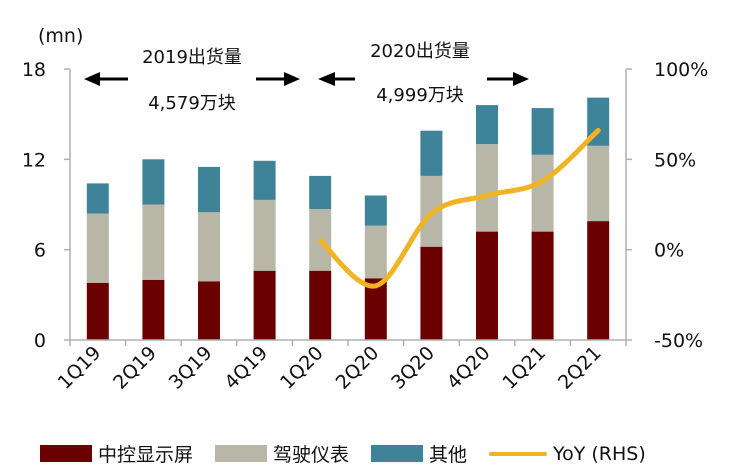 The width and height of the screenshot is (733, 473). What do you see at coordinates (354, 453) in the screenshot?
I see `legend: 中控显示屏 驾驶仪表 其他 YoY (RHS)` at bounding box center [354, 453].